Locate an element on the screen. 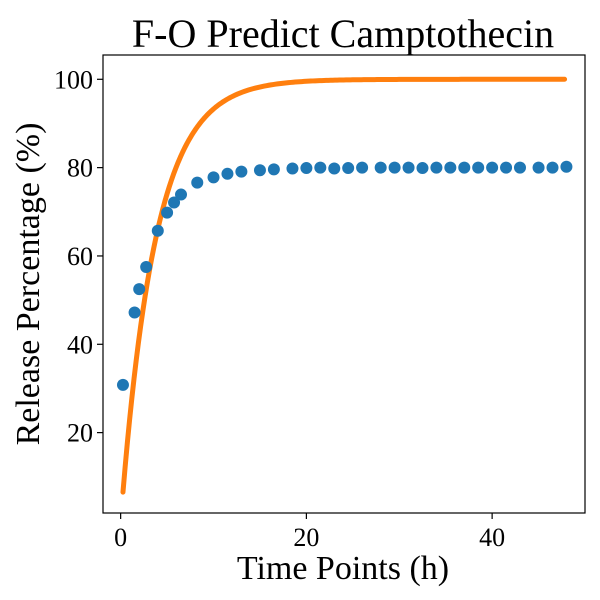  x-axis-ticks: 0 20 40 is located at coordinates (309, 532).